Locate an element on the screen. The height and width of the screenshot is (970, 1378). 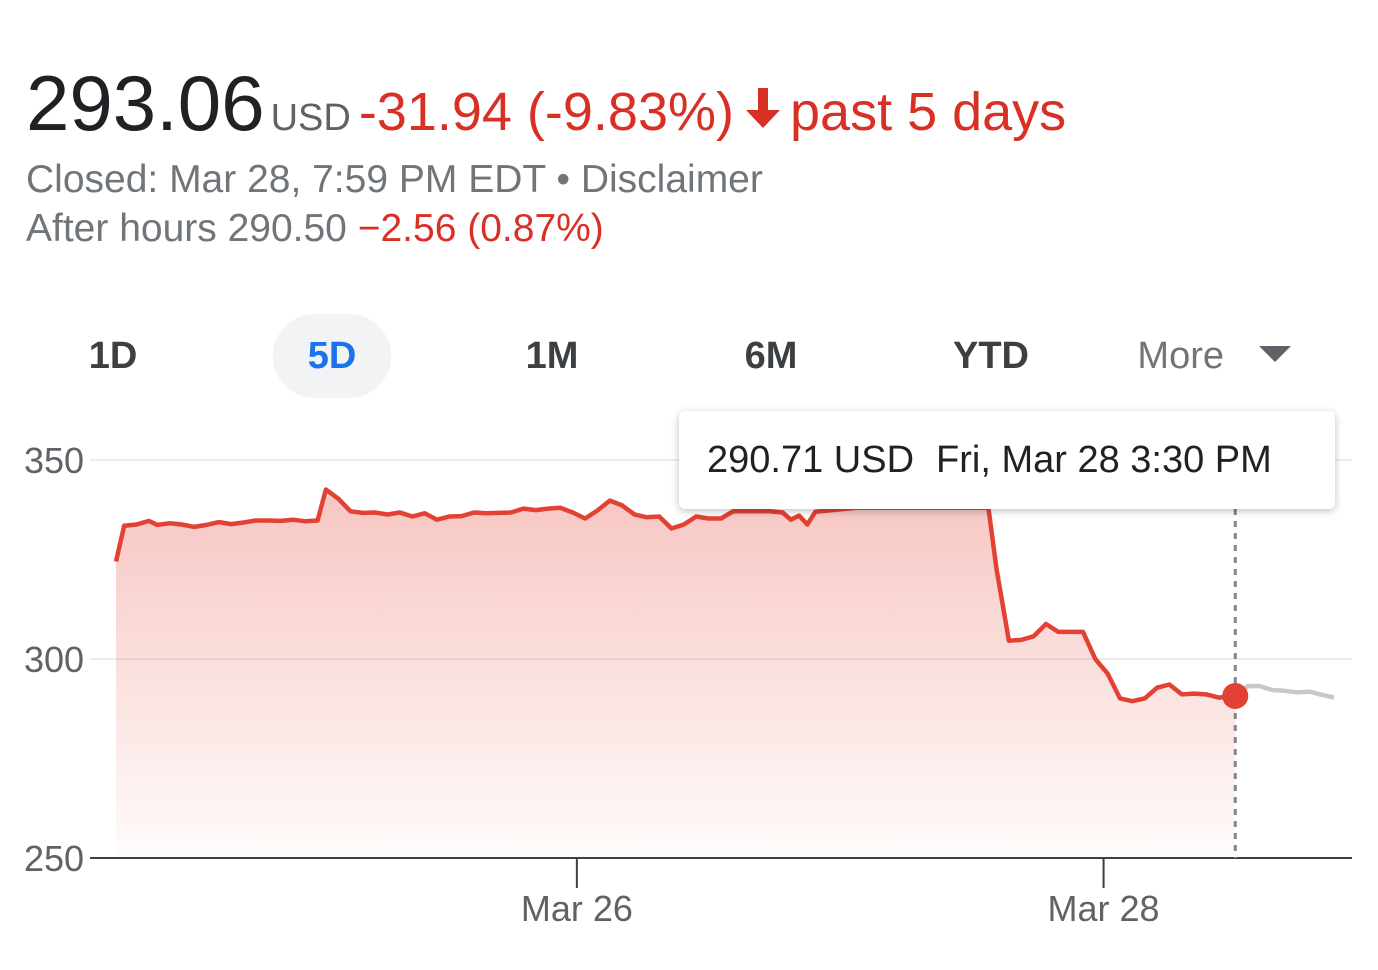
x-tick-label-0: Mar 26 is located at coordinates (577, 908).